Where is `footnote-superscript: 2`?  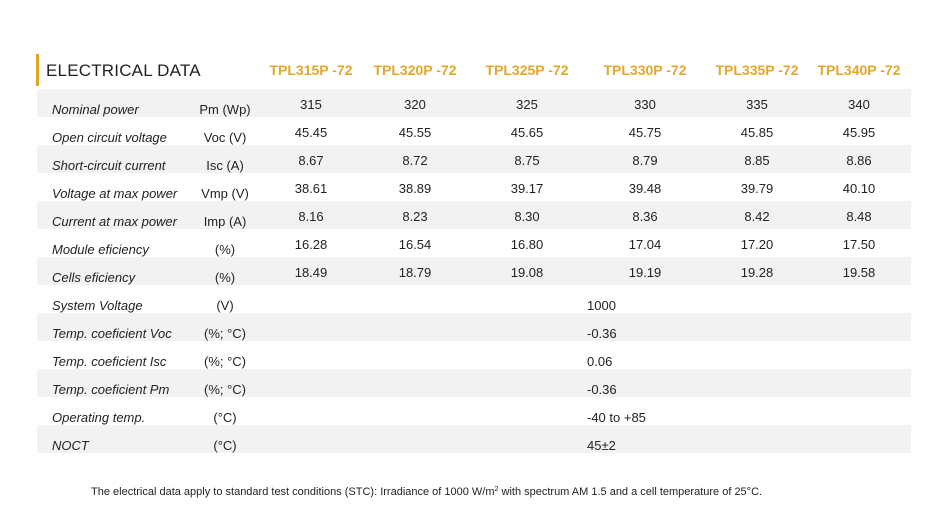 footnote-superscript: 2 is located at coordinates (496, 489).